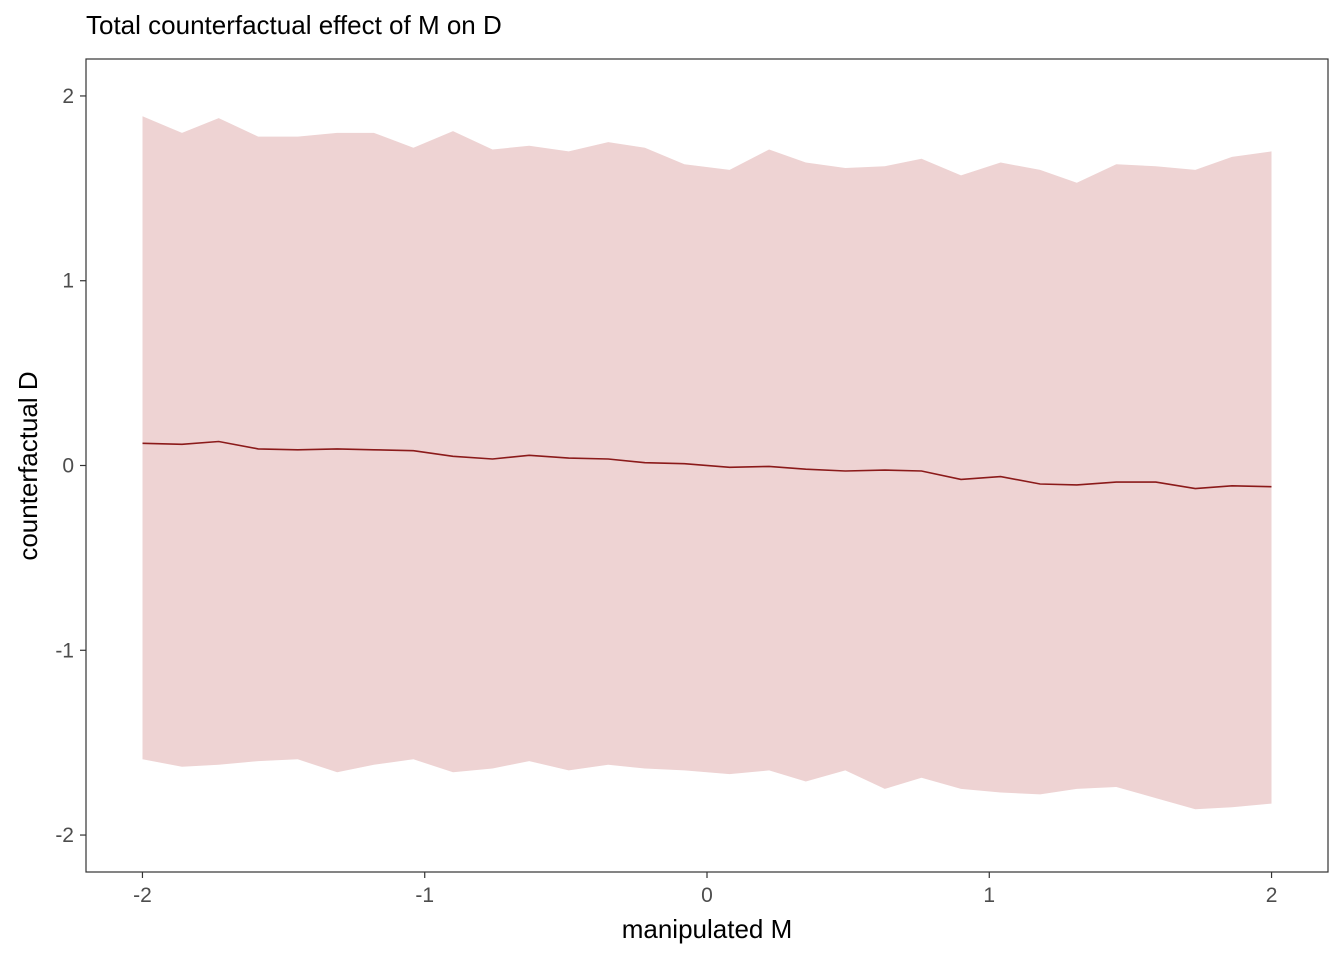 The image size is (1344, 960). I want to click on y-axis-title: counterfactual D, so click(28, 465).